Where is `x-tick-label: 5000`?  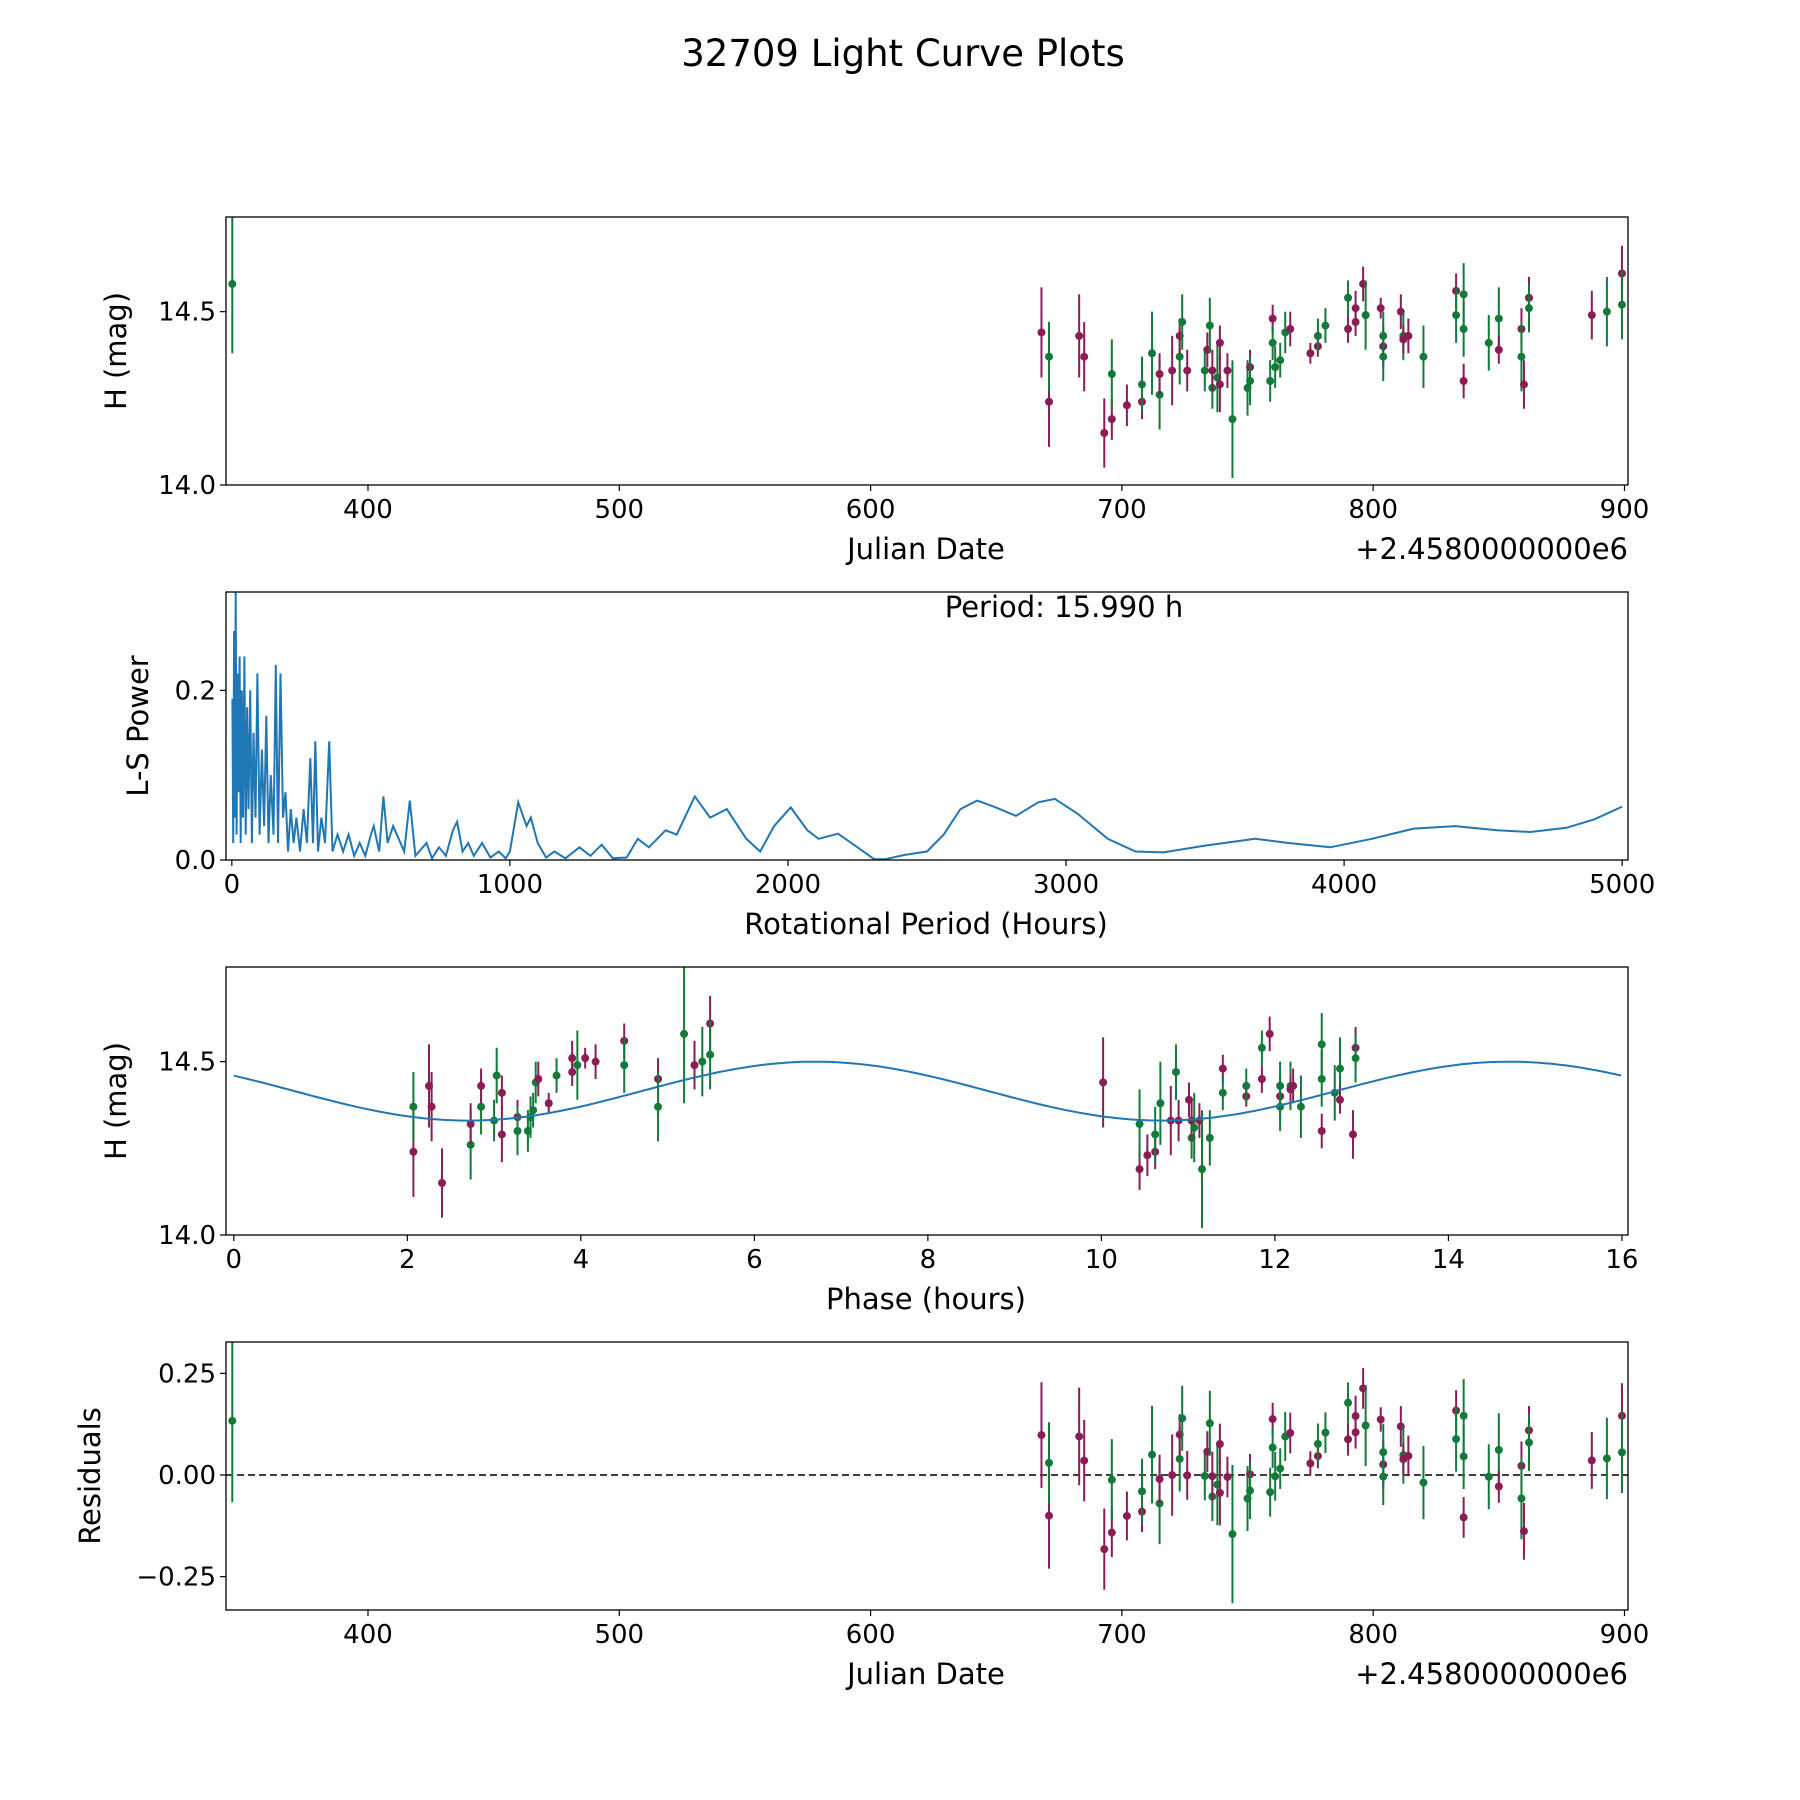 x-tick-label: 5000 is located at coordinates (1622, 885).